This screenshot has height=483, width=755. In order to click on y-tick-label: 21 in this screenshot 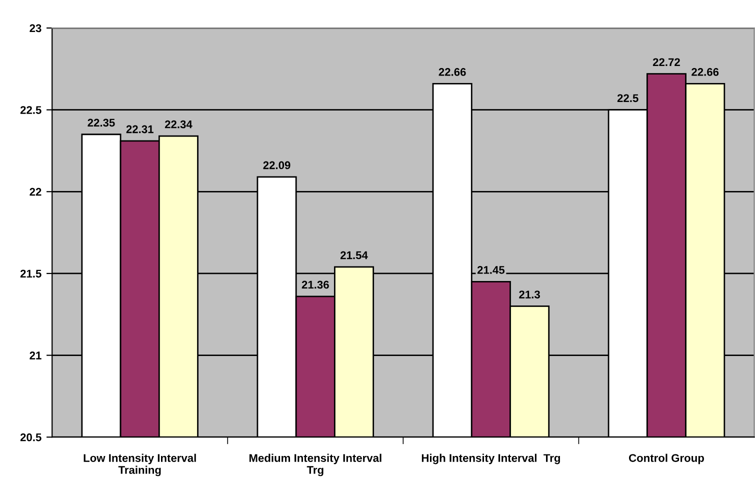, I will do `click(36, 356)`.